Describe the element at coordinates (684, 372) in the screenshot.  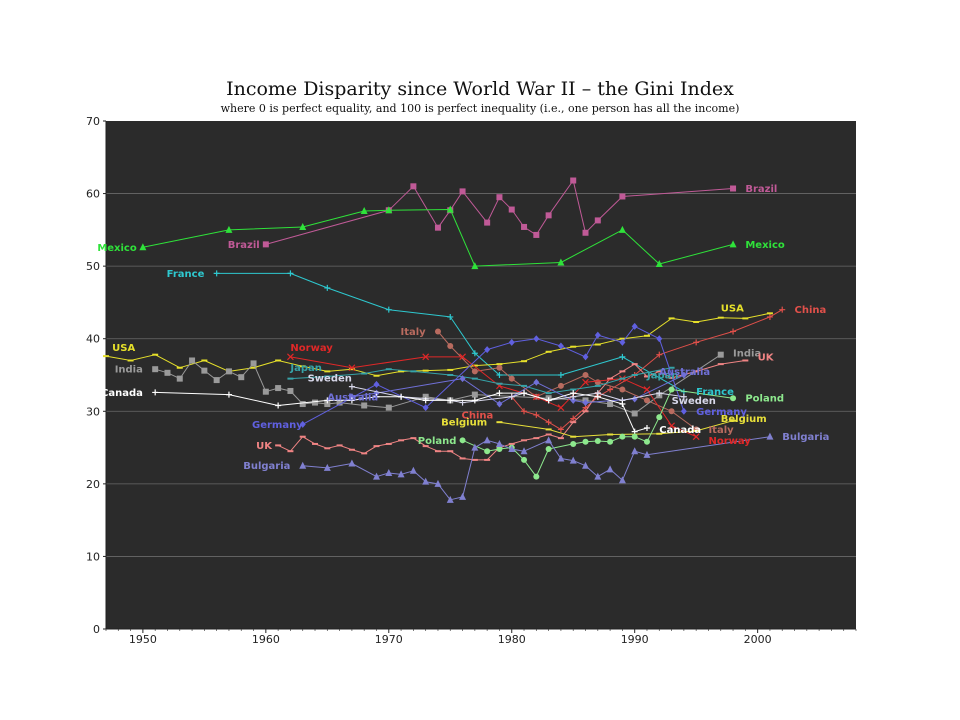
I see `series-label-australia: Australia` at that location.